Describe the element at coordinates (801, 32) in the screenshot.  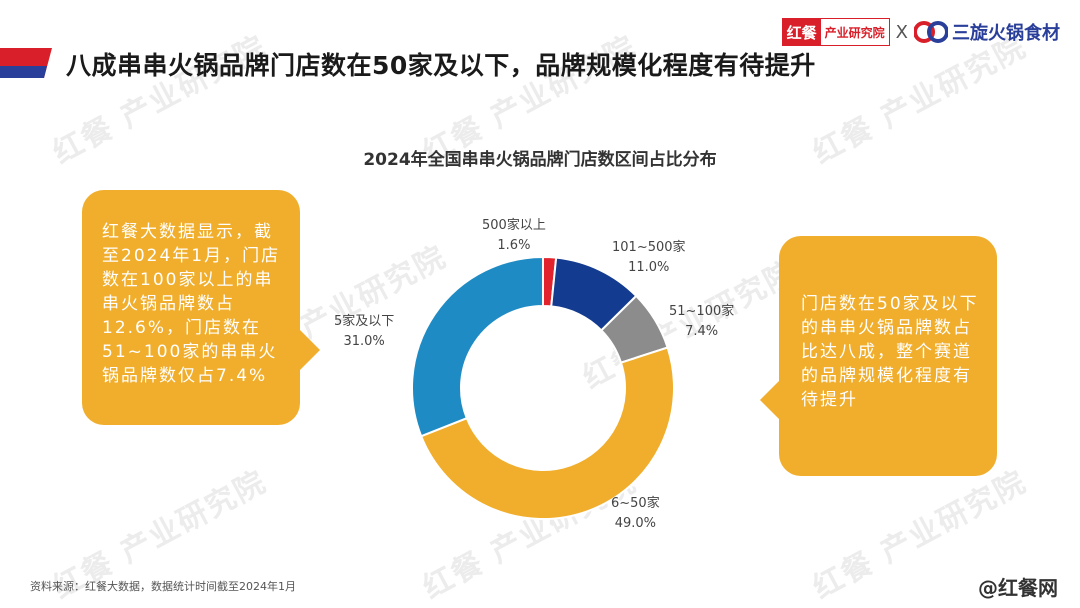
I see `hongcan-logo-mark: 红餐` at that location.